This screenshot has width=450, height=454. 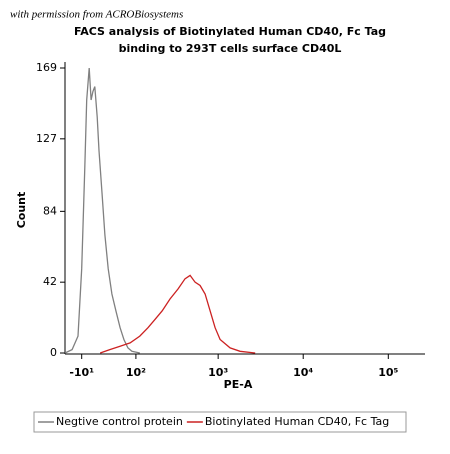 I want to click on x-tick-label: 10⁵, so click(x=388, y=372).